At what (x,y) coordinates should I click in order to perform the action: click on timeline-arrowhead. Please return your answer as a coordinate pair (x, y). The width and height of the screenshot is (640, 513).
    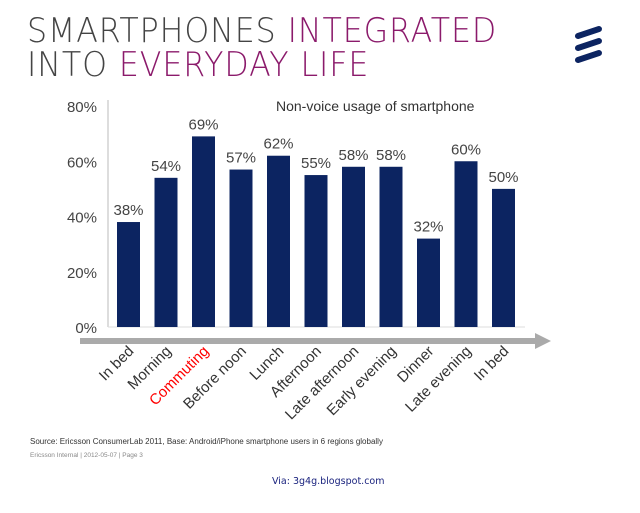
    Looking at the image, I should click on (543, 341).